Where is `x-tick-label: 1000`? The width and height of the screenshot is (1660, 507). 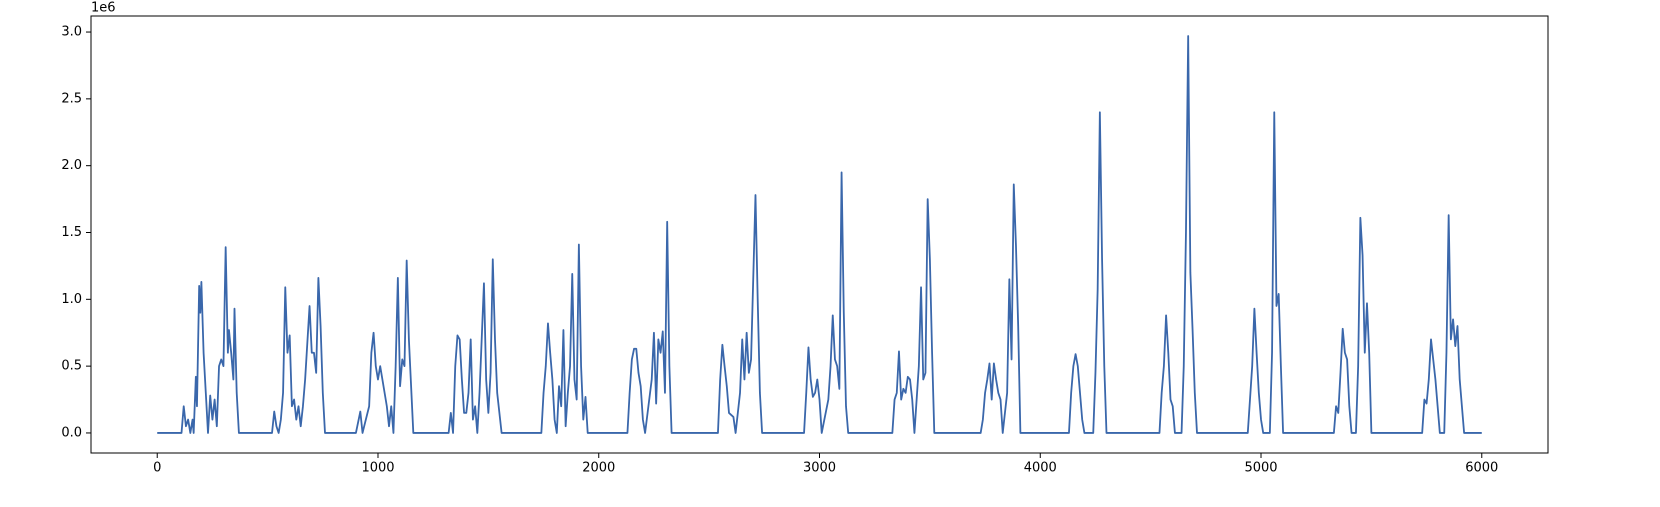 x-tick-label: 1000 is located at coordinates (377, 468).